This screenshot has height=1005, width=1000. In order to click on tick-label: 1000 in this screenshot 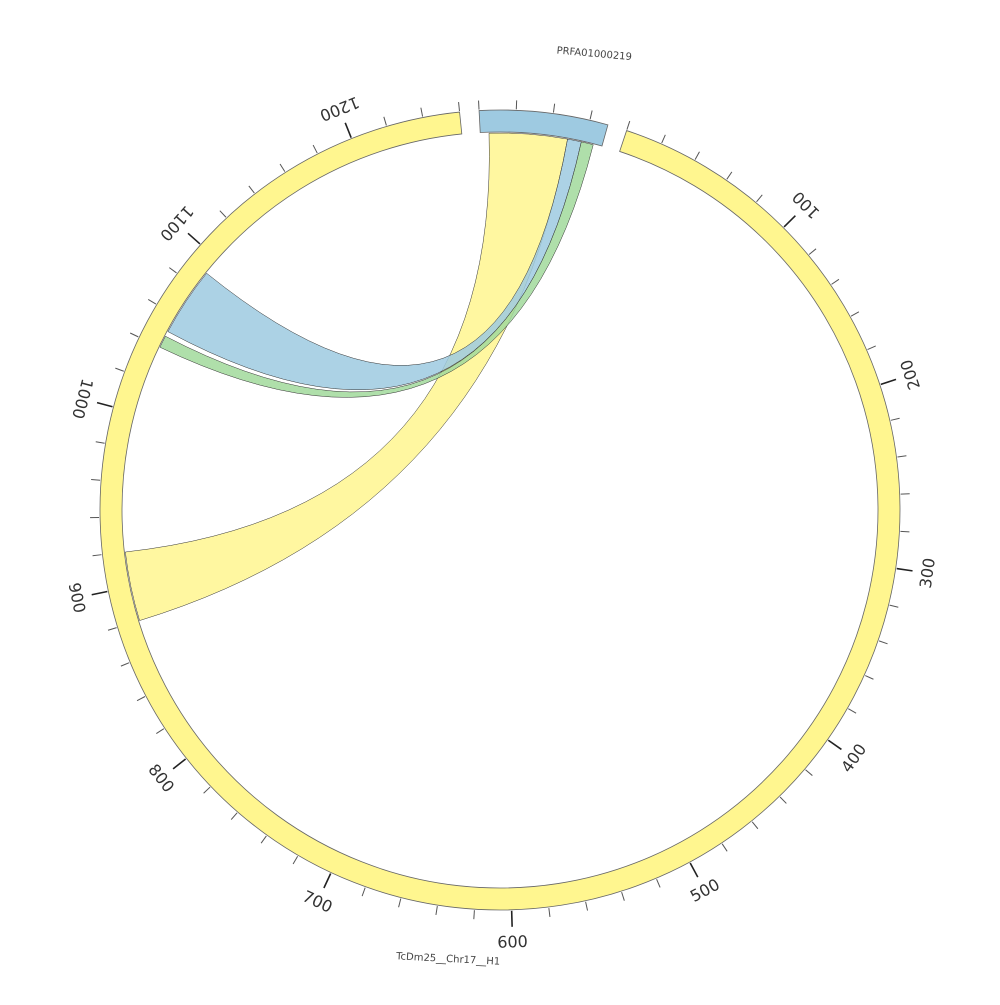, I will do `click(82, 399)`.